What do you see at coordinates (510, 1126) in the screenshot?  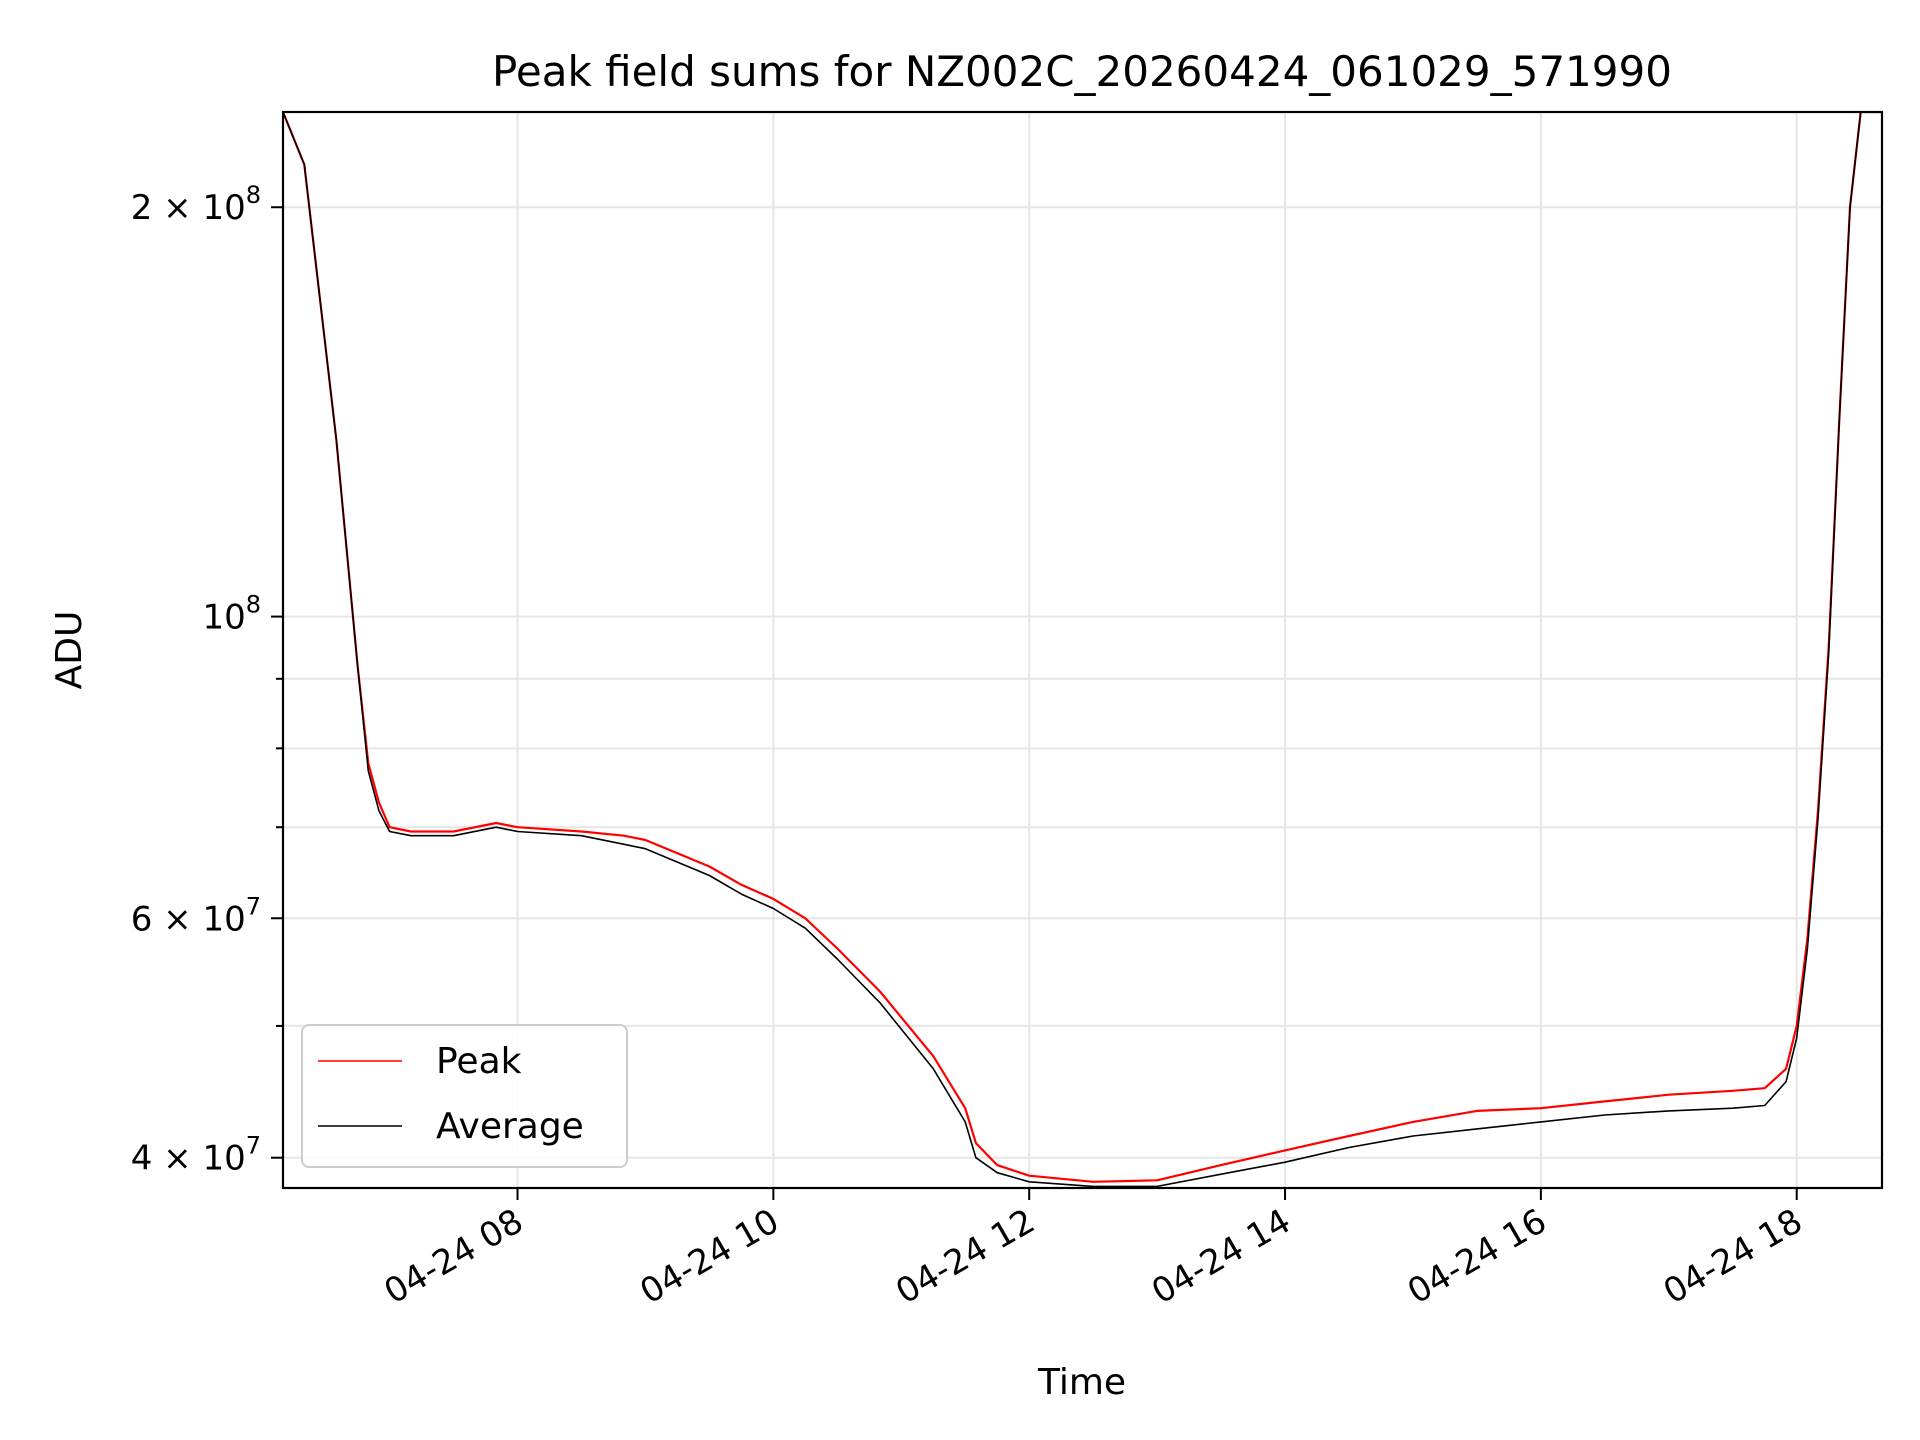 I see `legend-label-average: Average` at bounding box center [510, 1126].